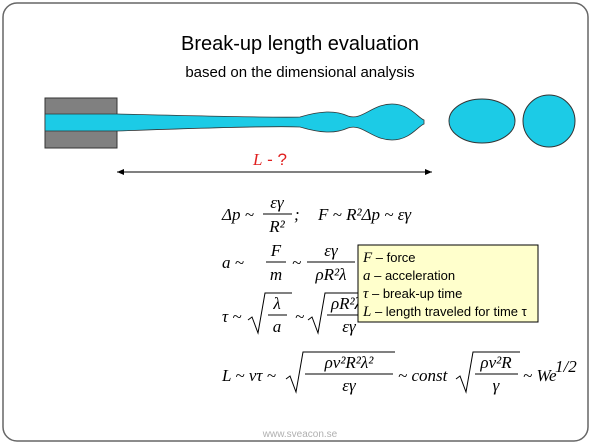 The image size is (592, 445). What do you see at coordinates (366, 294) in the screenshot?
I see `legend-symbol: τ` at bounding box center [366, 294].